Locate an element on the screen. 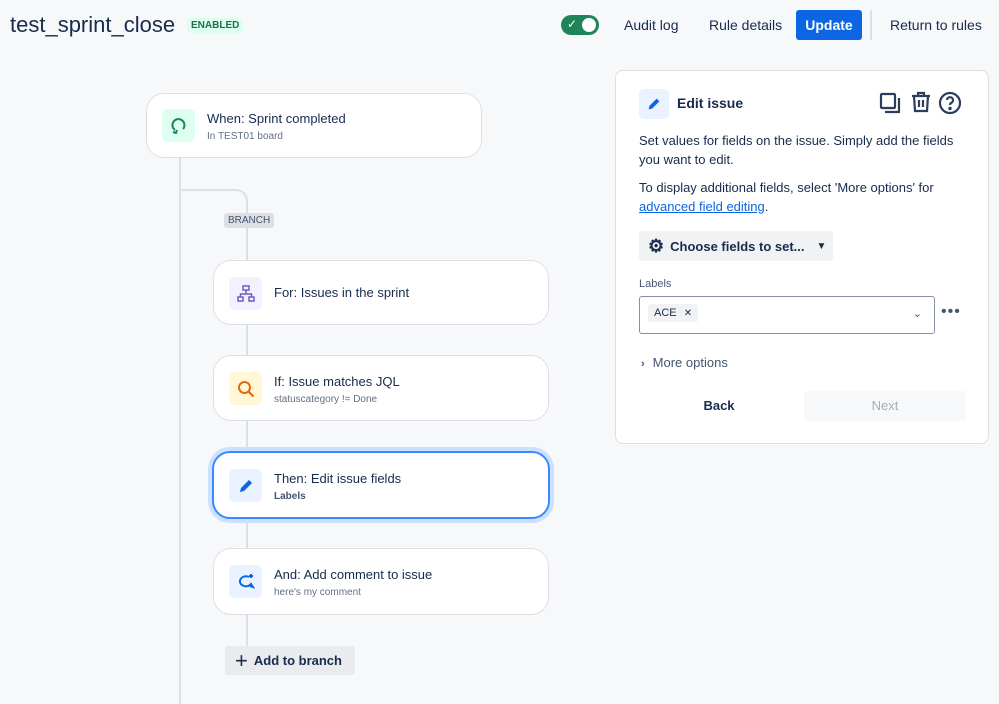 The image size is (999, 704). step-card-then-selected: Then: Edit issue fields Labels is located at coordinates (381, 485).